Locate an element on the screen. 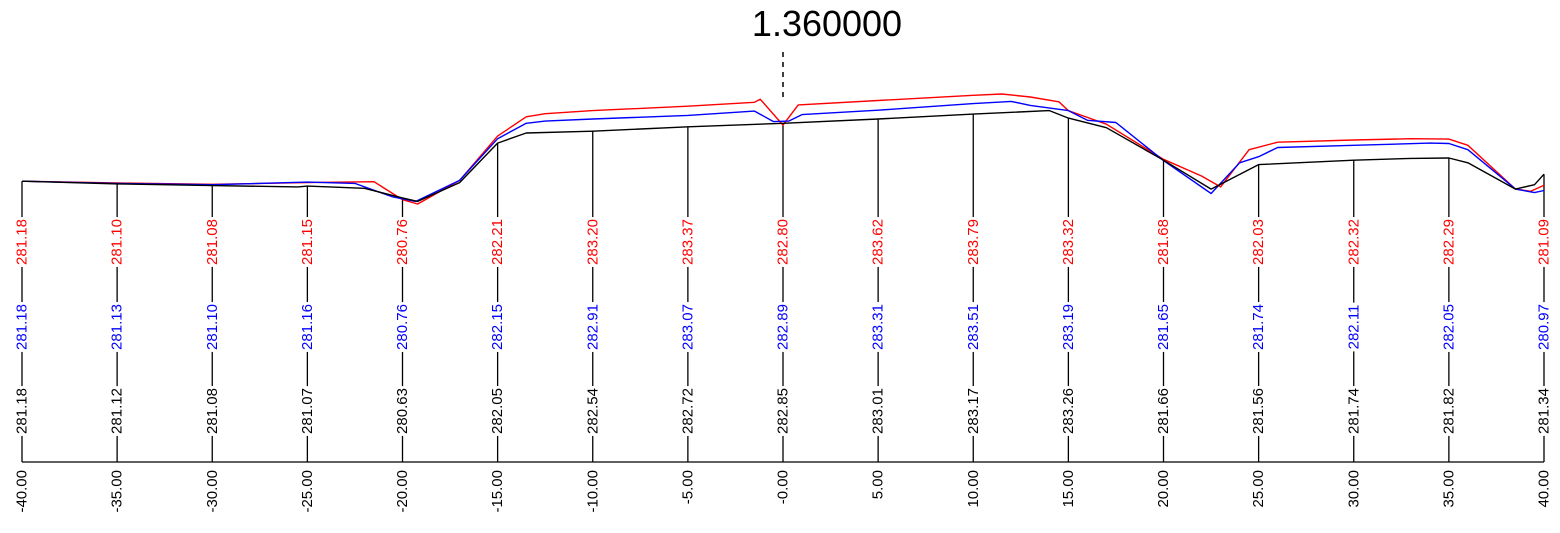 The image size is (1560, 533). elevation-label: 283.79 is located at coordinates (973, 242).